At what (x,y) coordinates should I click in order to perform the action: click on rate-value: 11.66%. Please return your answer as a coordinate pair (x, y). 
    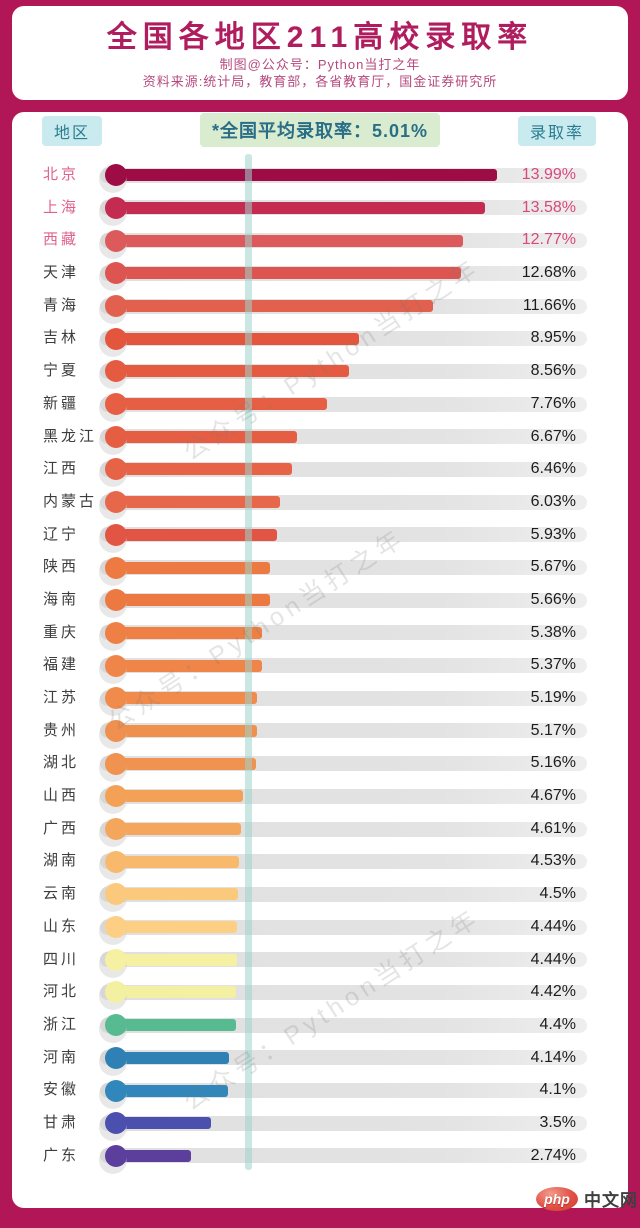
    Looking at the image, I should click on (549, 305).